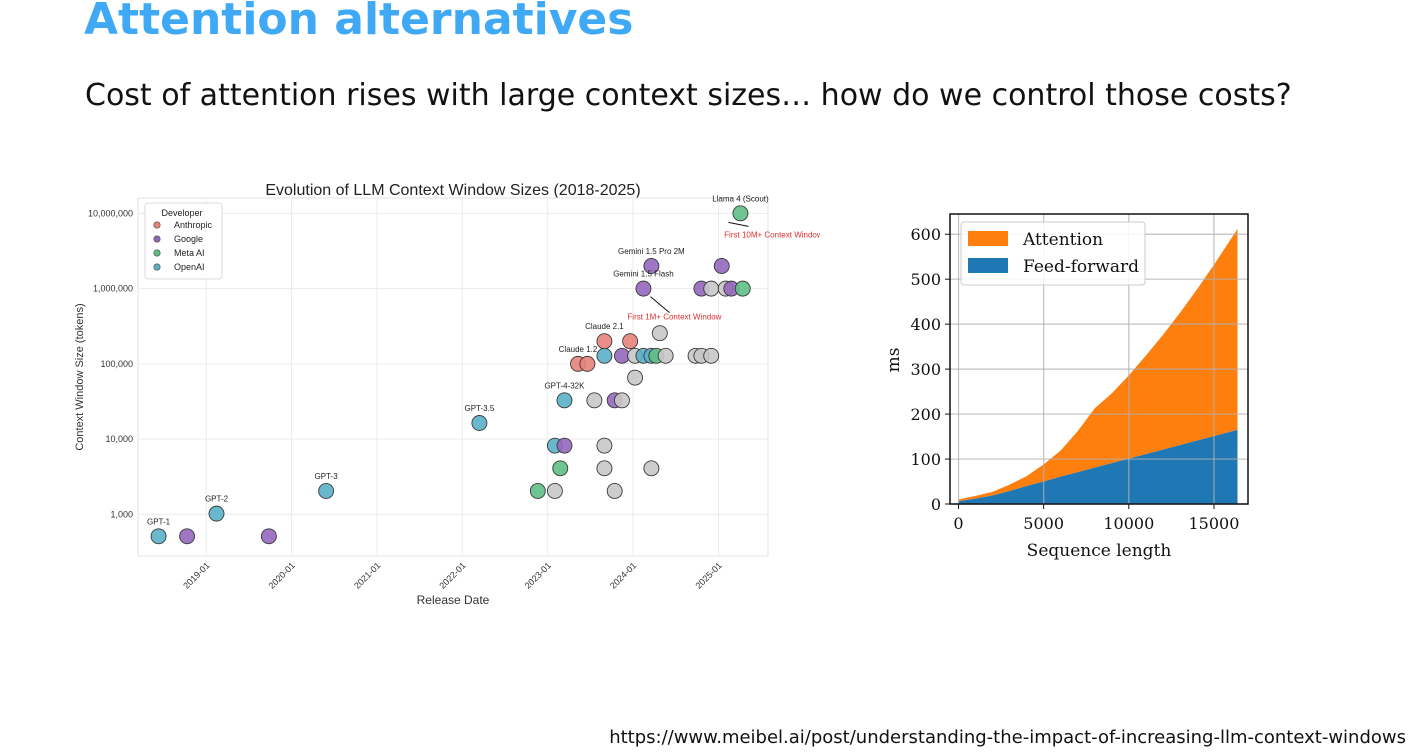  I want to click on chart2-legend-label: Feed-forward, so click(1081, 267).